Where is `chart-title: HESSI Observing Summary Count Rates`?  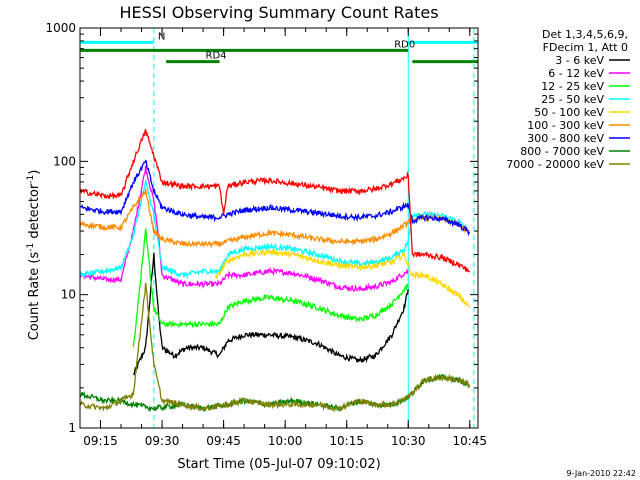
chart-title: HESSI Observing Summary Count Rates is located at coordinates (278, 12).